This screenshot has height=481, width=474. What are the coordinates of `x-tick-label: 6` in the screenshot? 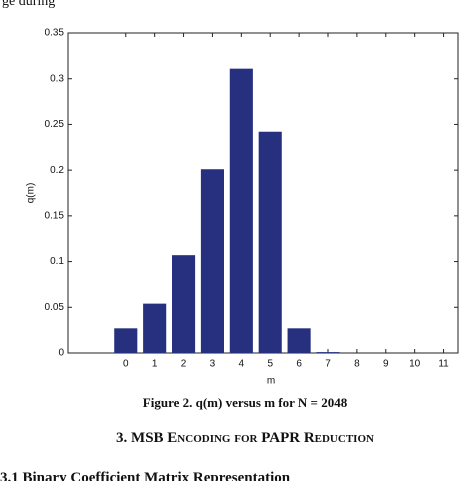 It's located at (299, 364).